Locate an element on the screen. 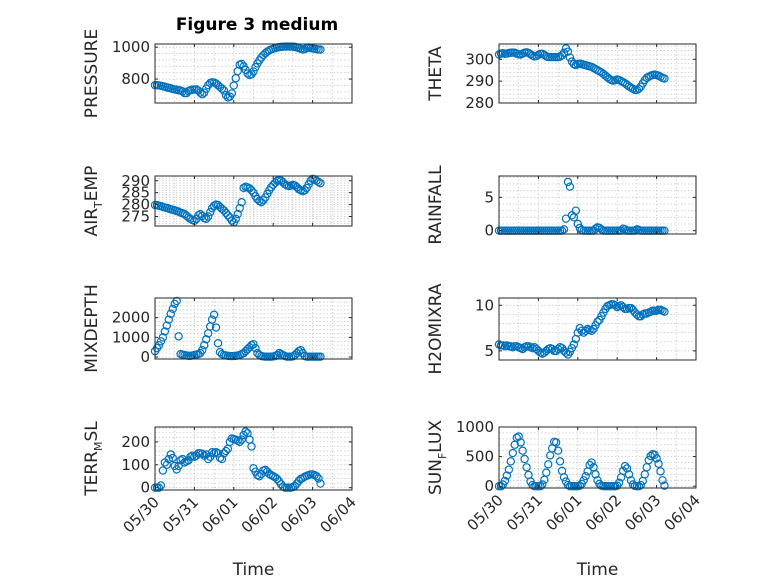  y-tick-label: 200 is located at coordinates (135, 442).